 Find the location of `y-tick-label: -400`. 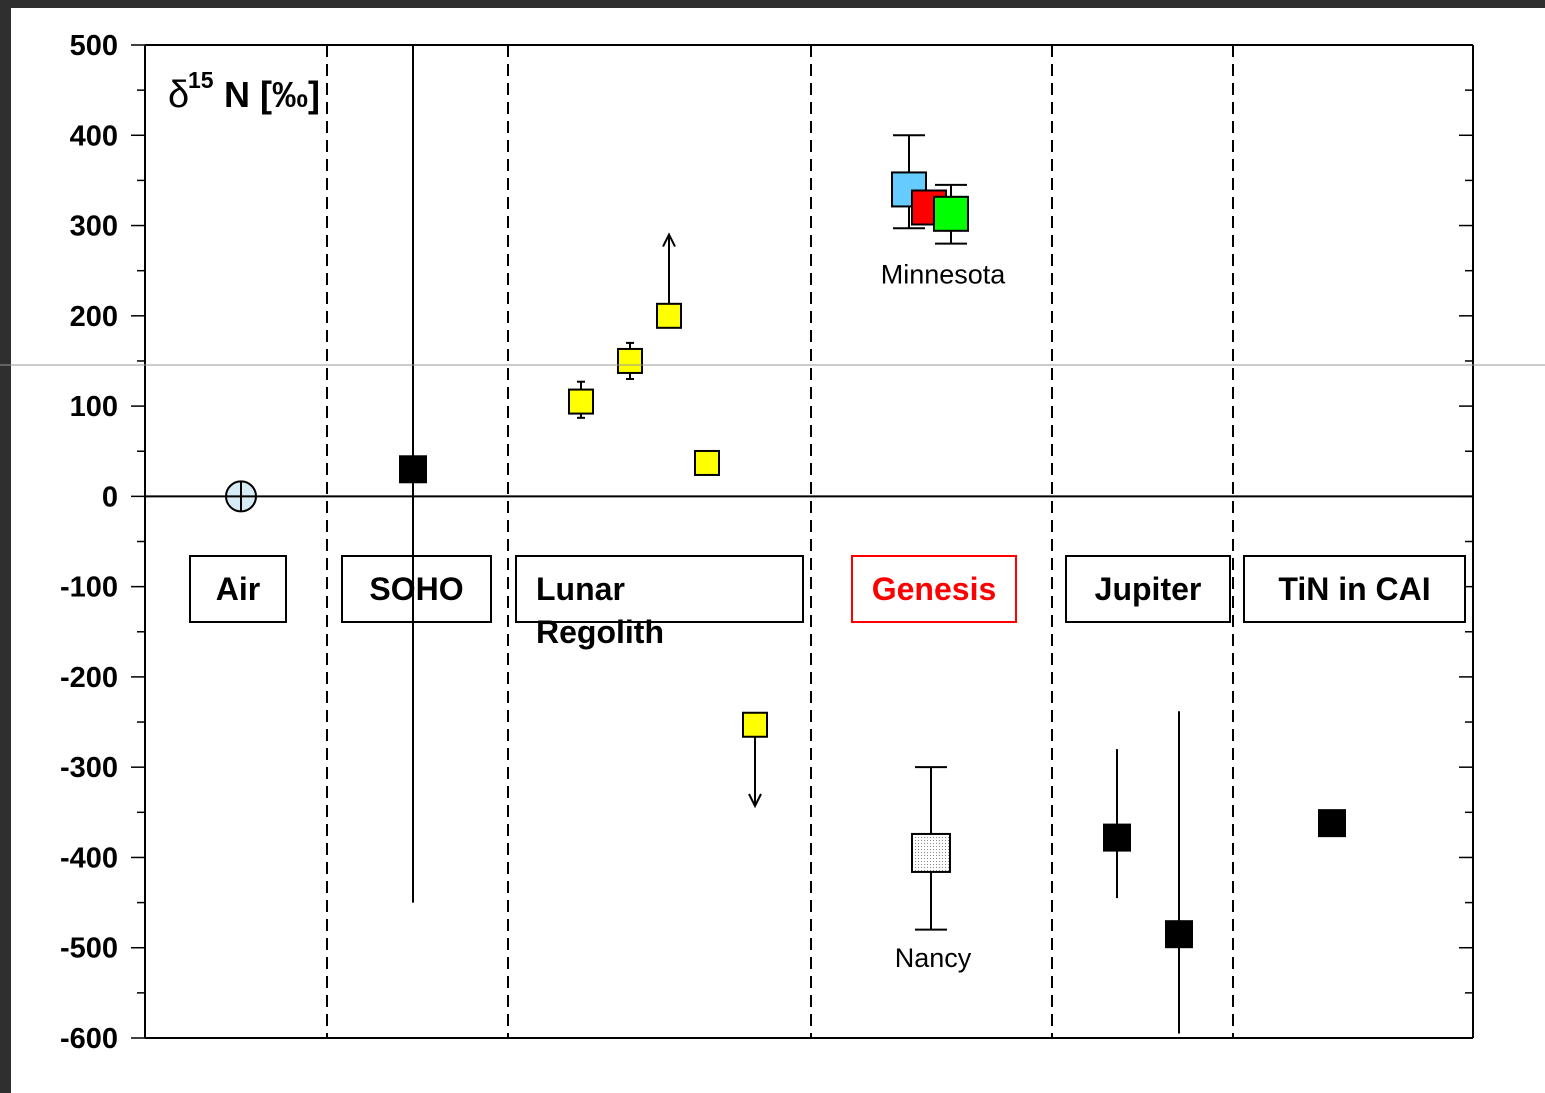

y-tick-label: -400 is located at coordinates (89, 858).